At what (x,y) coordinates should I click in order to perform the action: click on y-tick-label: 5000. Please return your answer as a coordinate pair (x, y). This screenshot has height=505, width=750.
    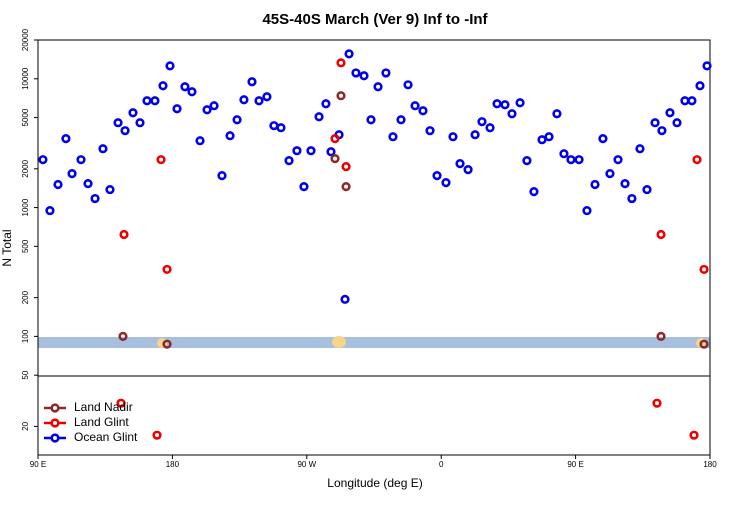
    Looking at the image, I should click on (25, 117).